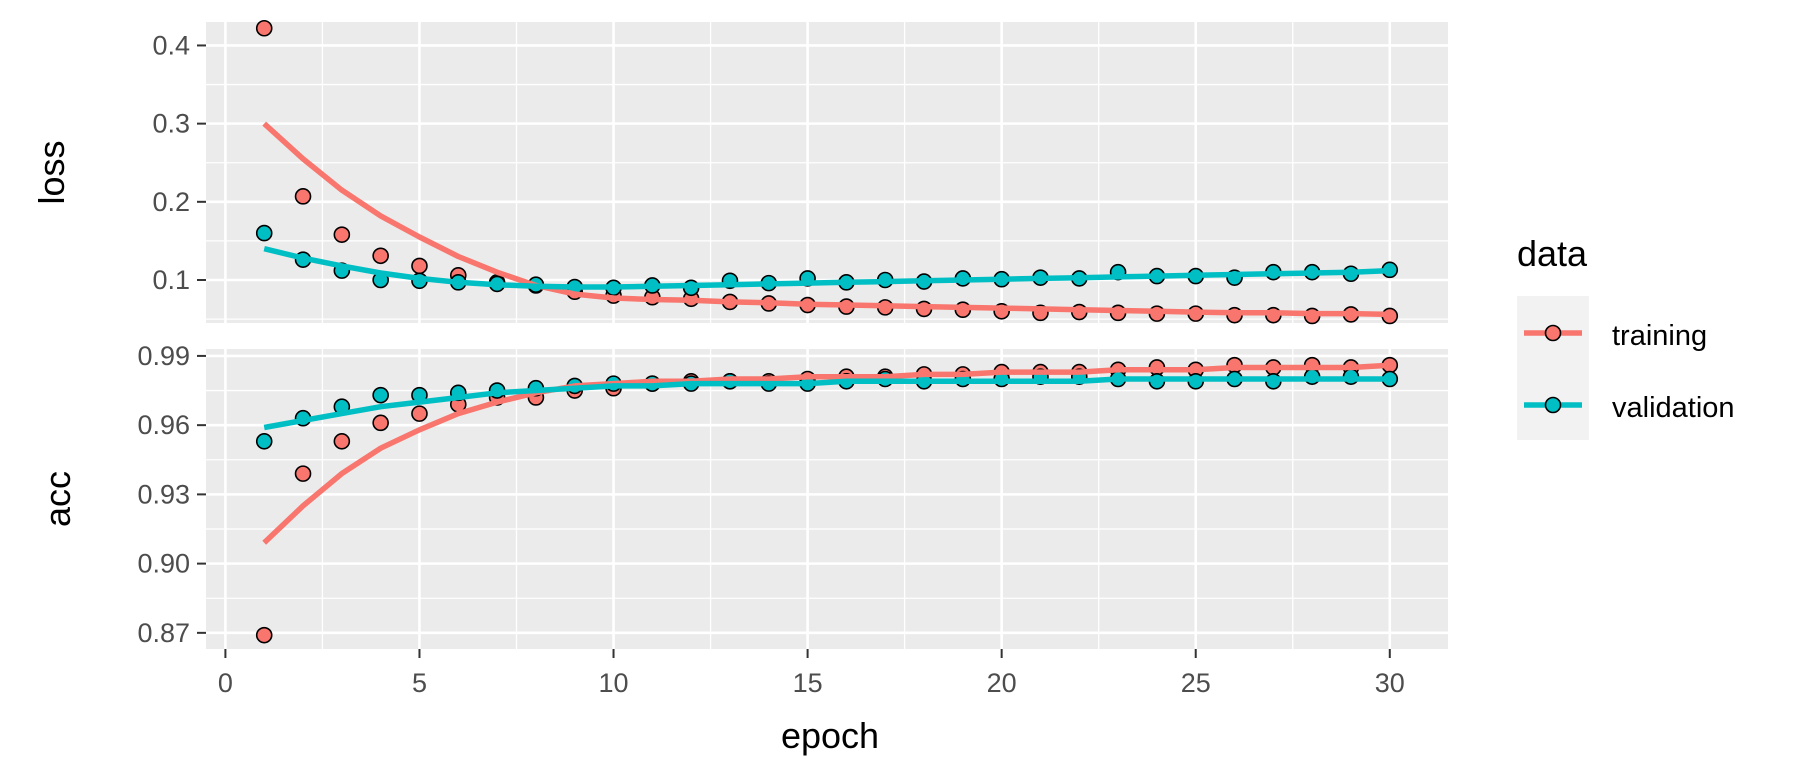  What do you see at coordinates (225, 683) in the screenshot?
I see `x-tick-label: 0` at bounding box center [225, 683].